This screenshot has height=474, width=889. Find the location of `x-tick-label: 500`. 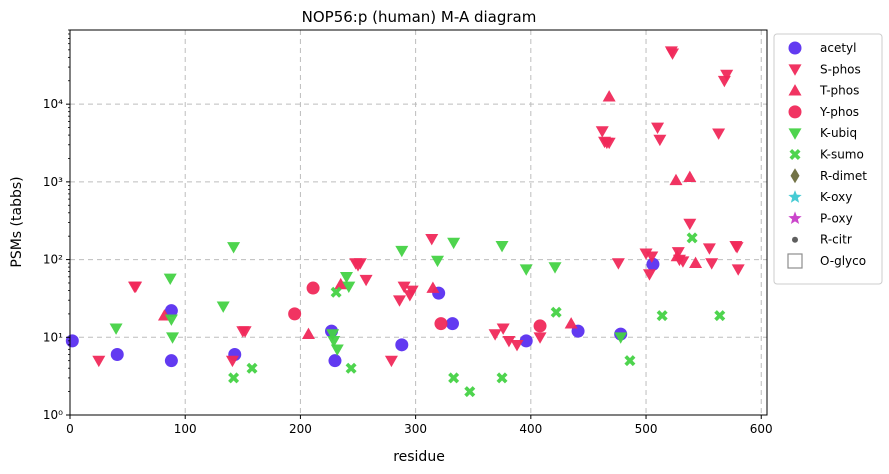

x-tick-label: 500 is located at coordinates (646, 429).